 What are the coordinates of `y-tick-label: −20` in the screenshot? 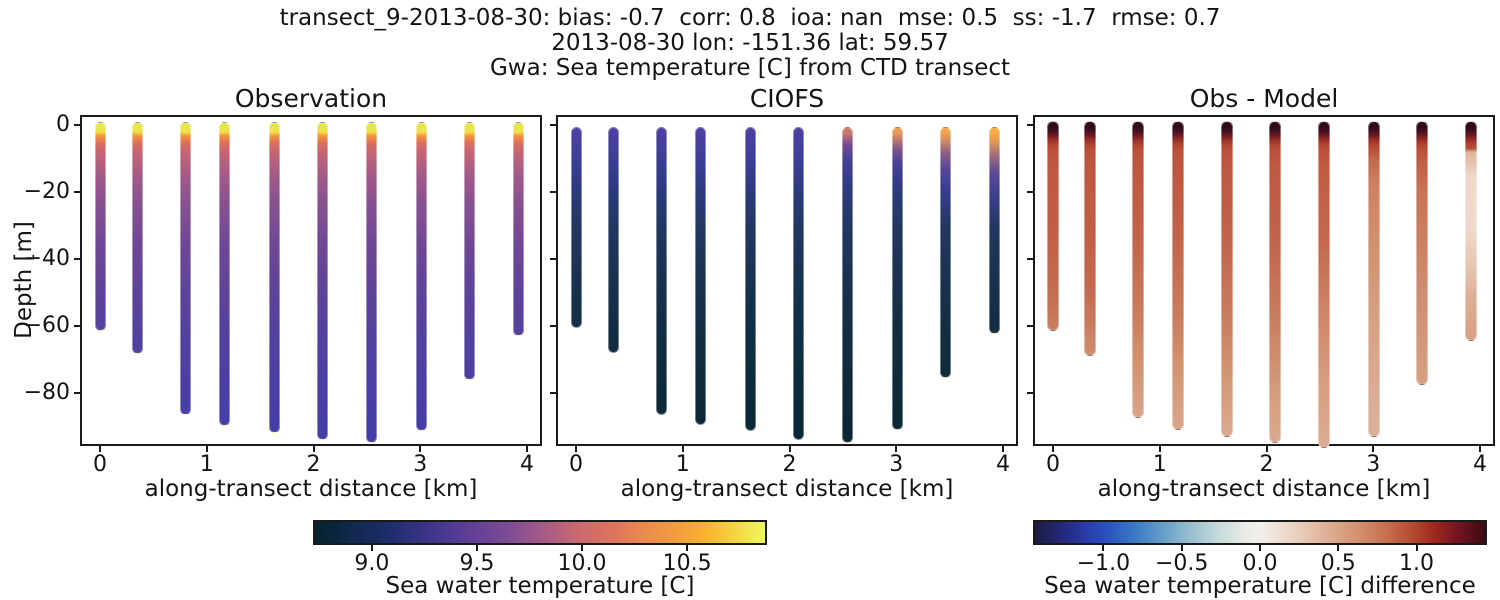 It's located at (46, 191).